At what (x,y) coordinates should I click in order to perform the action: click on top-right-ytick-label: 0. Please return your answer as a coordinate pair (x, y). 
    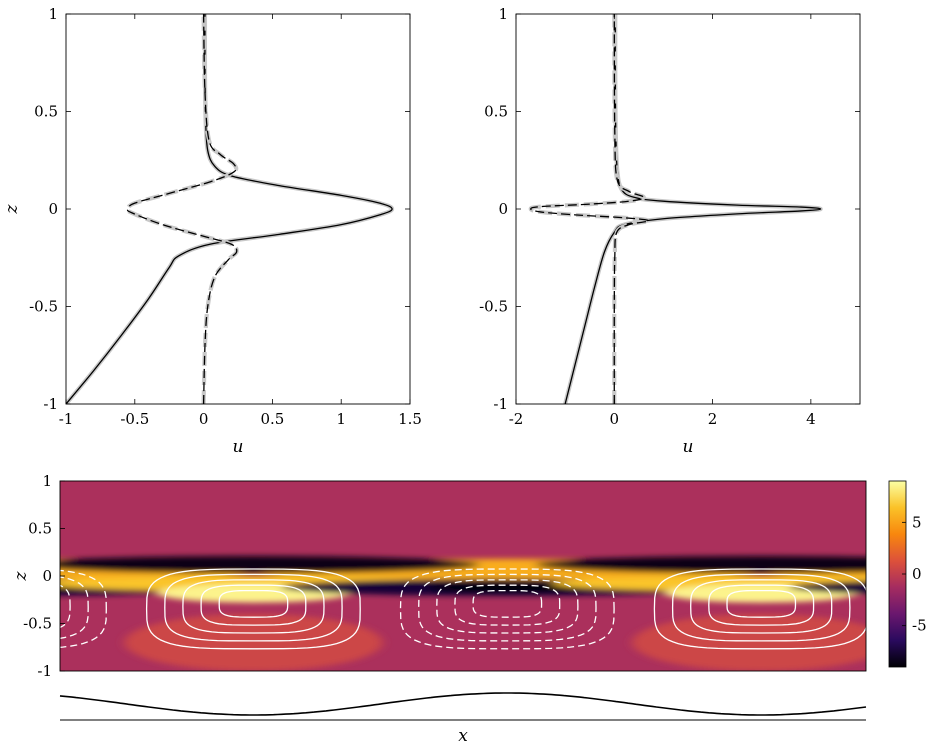
    Looking at the image, I should click on (503, 209).